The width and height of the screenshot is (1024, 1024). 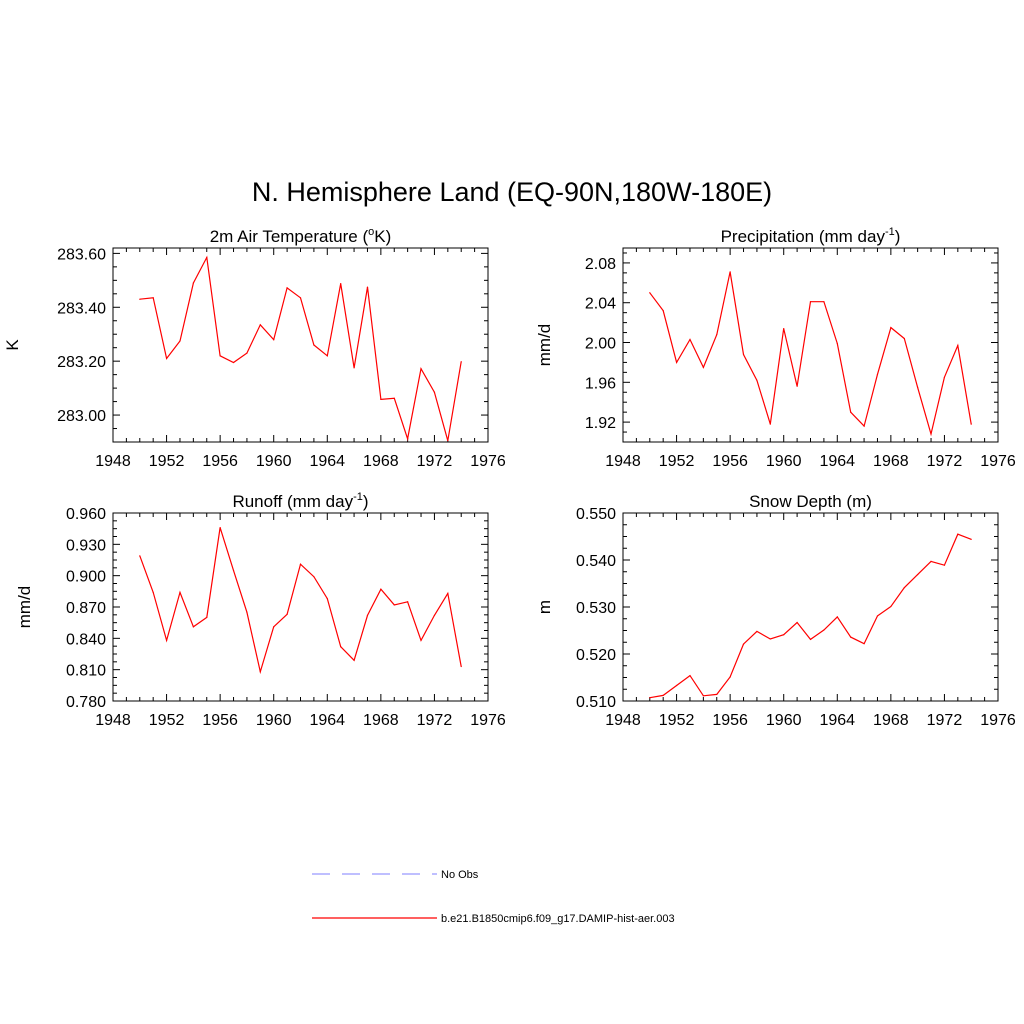 I want to click on y-tick-label: 0.540, so click(x=596, y=561).